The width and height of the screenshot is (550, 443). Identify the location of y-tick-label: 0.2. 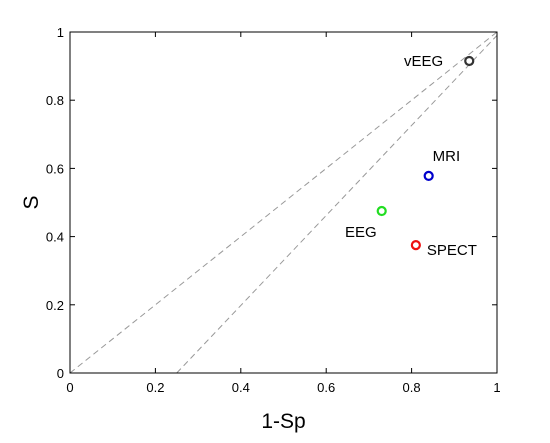
(55, 305).